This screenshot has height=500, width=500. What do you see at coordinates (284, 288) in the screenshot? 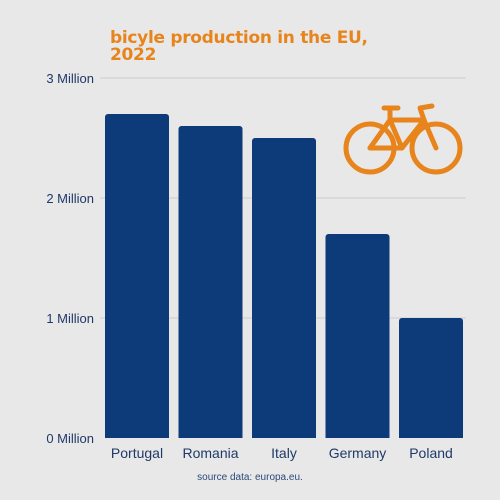
I see `bar-italy` at bounding box center [284, 288].